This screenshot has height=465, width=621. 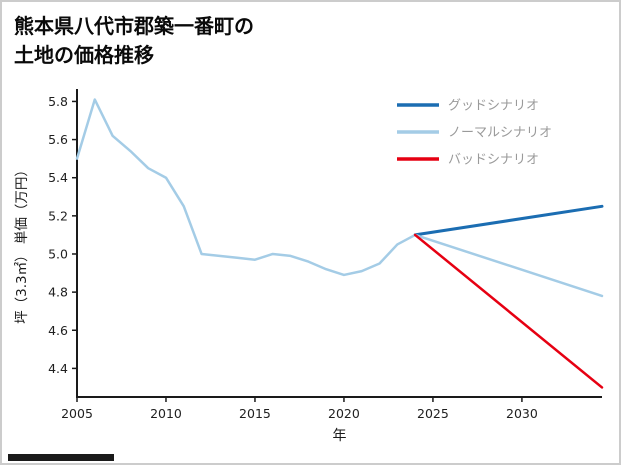 What do you see at coordinates (433, 413) in the screenshot?
I see `x-tick-label: 2025` at bounding box center [433, 413].